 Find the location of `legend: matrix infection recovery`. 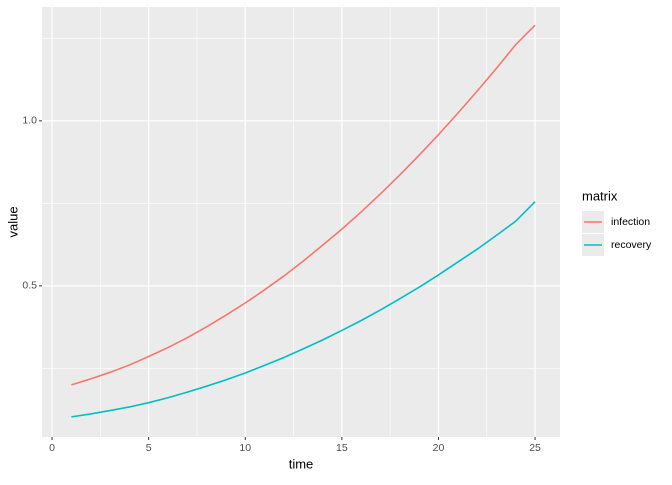

legend: matrix infection recovery is located at coordinates (617, 222).